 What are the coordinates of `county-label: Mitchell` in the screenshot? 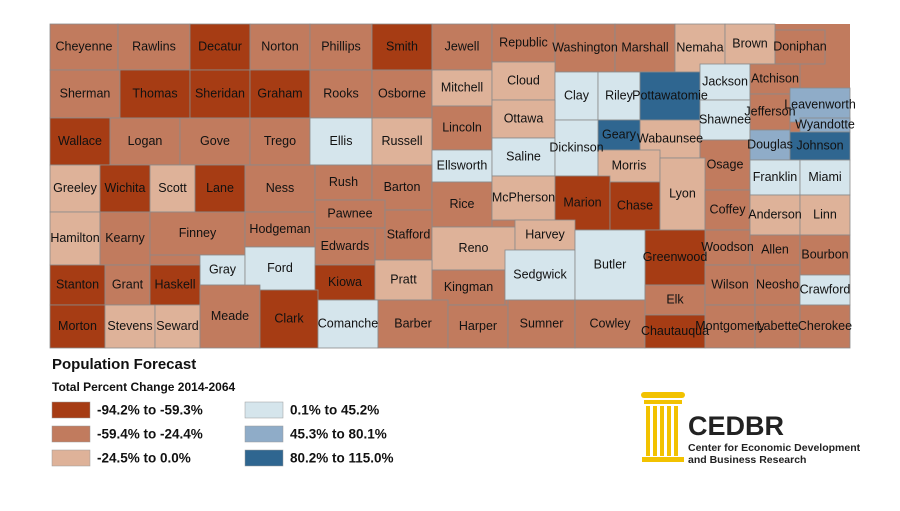 It's located at (462, 87).